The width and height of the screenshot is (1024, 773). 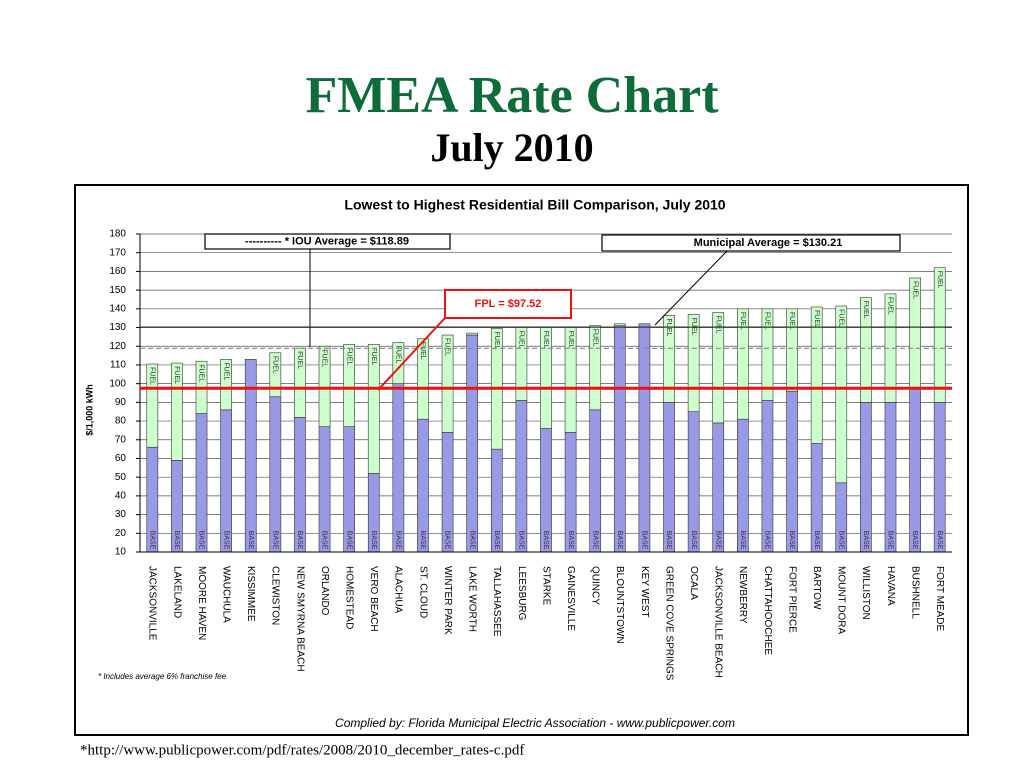 I want to click on x-tick-label: JACKSONVILLE, so click(x=152, y=603).